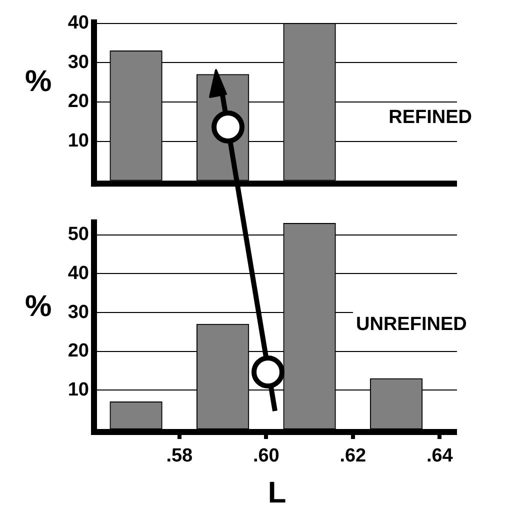 This screenshot has height=516, width=530. What do you see at coordinates (266, 456) in the screenshot?
I see `x-tick-label: .60` at bounding box center [266, 456].